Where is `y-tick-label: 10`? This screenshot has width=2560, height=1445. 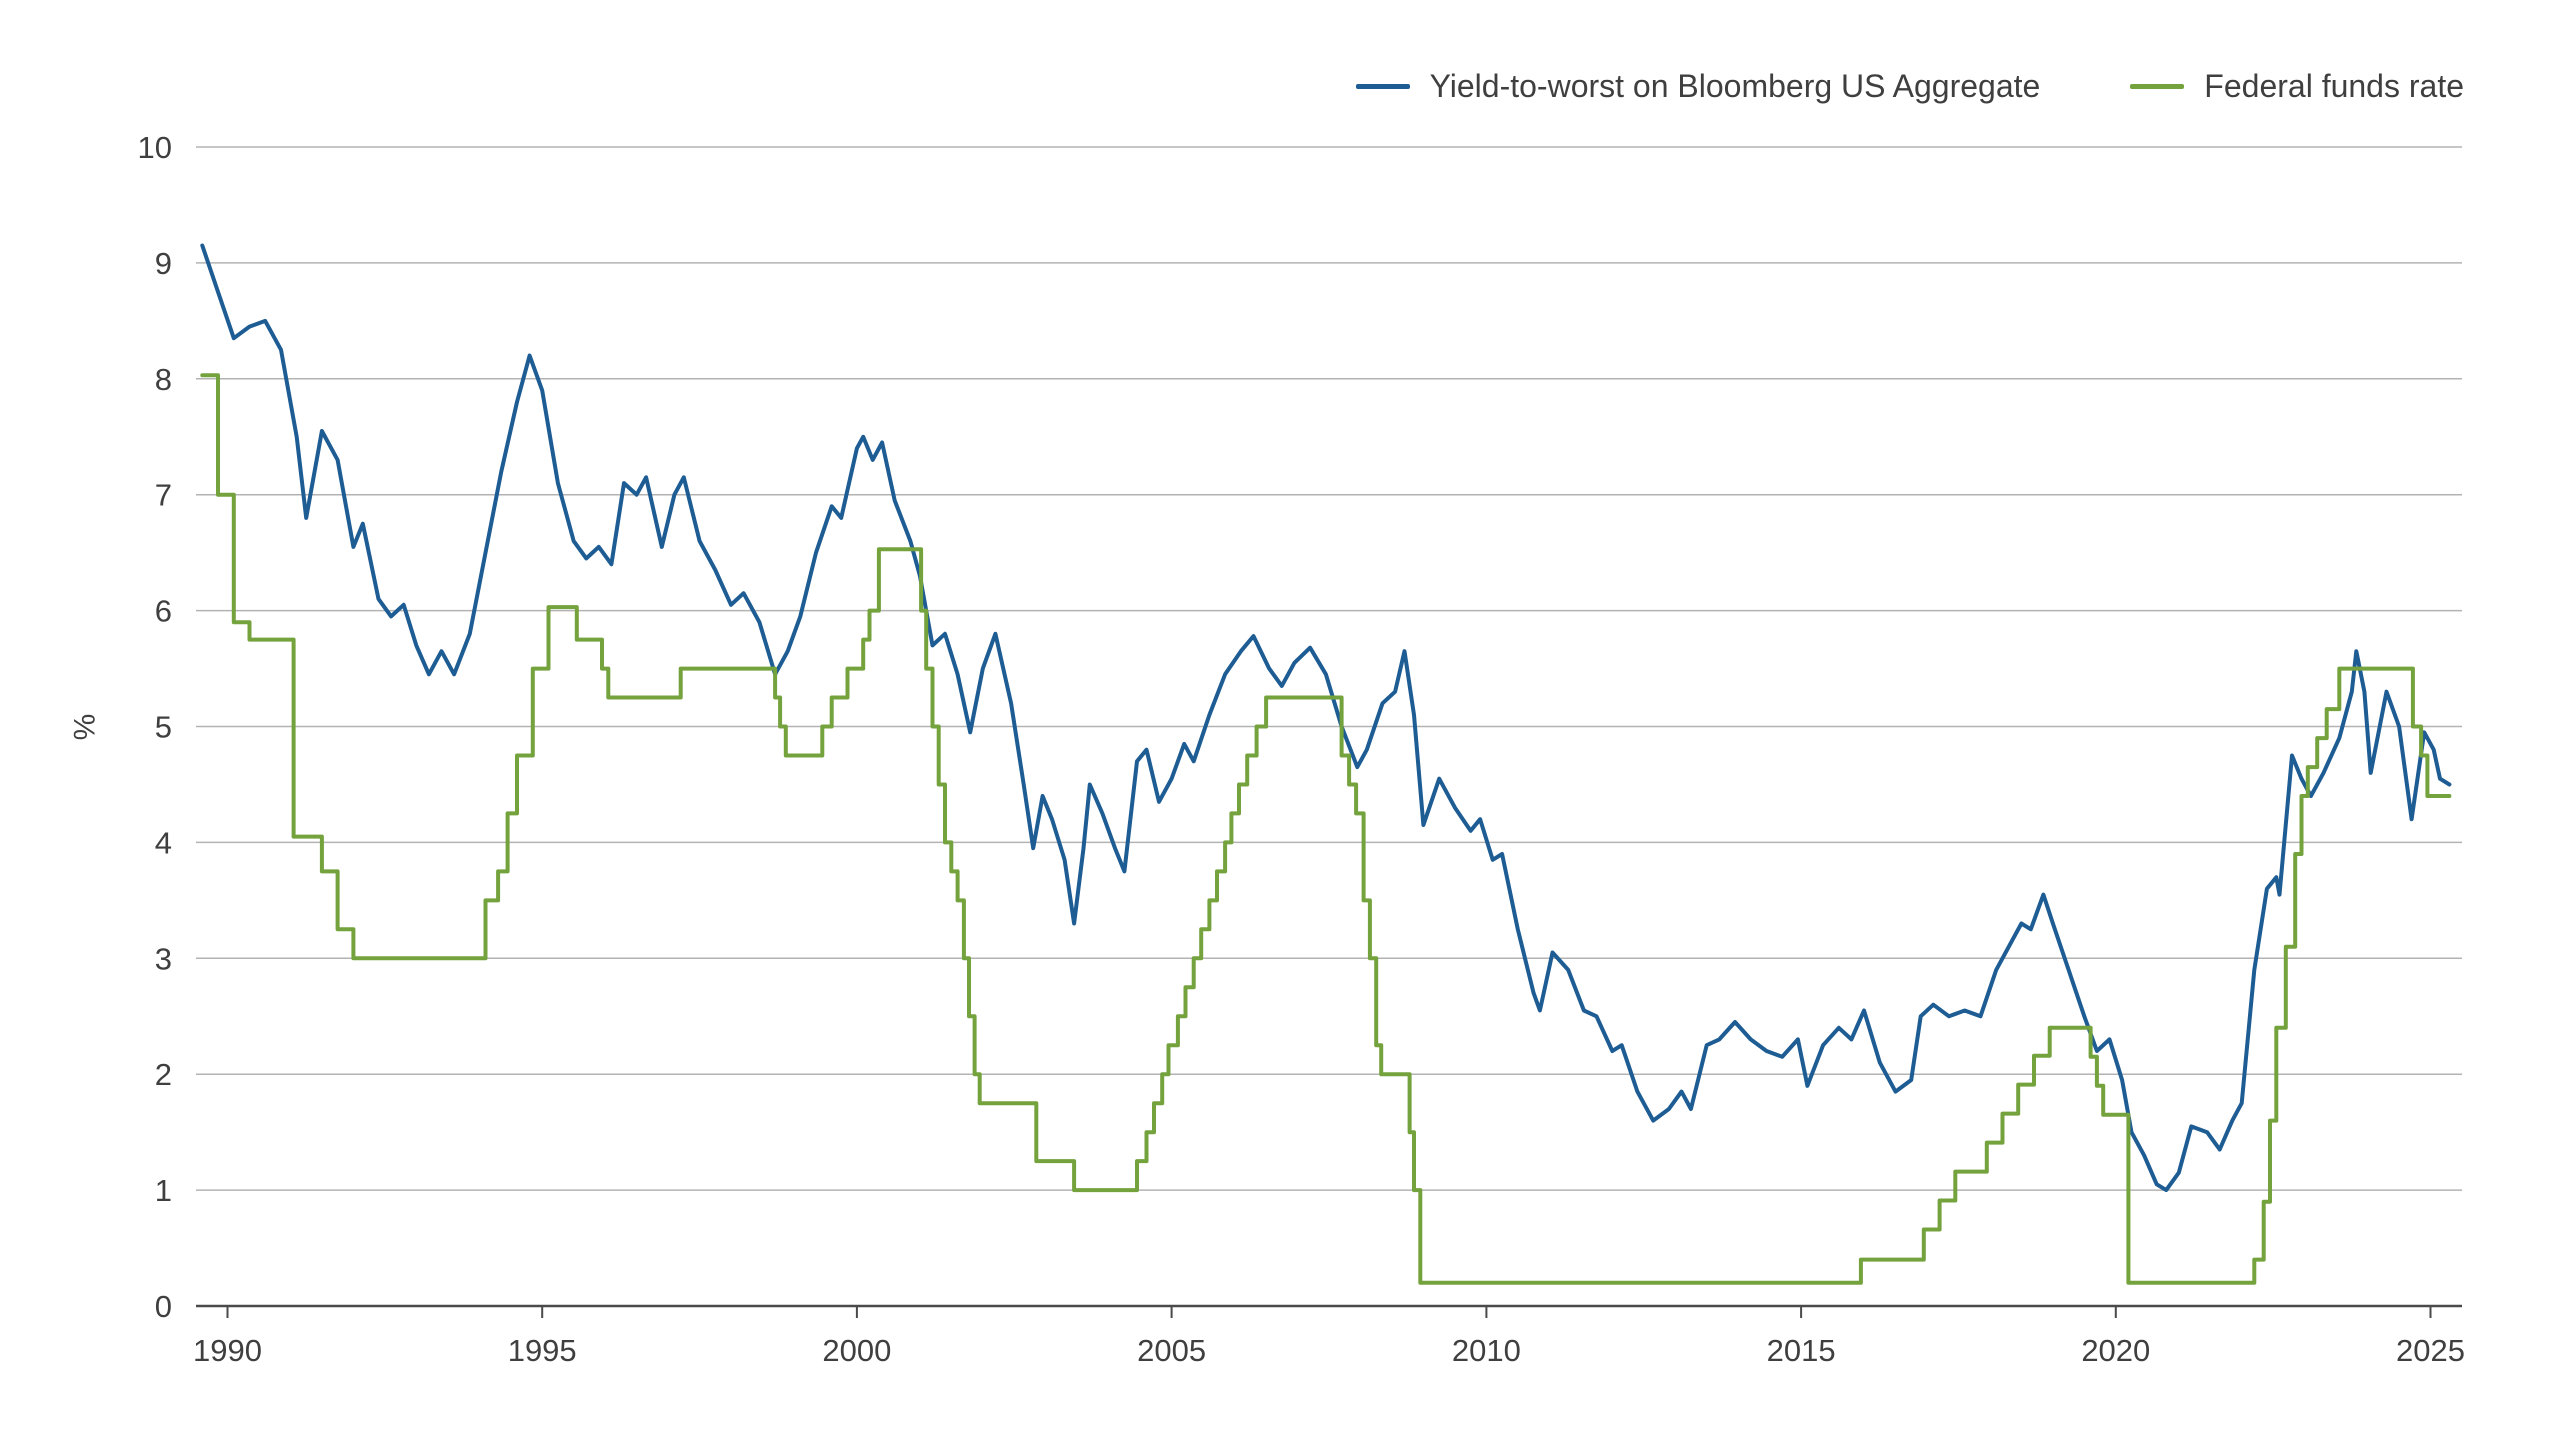
y-tick-label: 10 is located at coordinates (155, 147).